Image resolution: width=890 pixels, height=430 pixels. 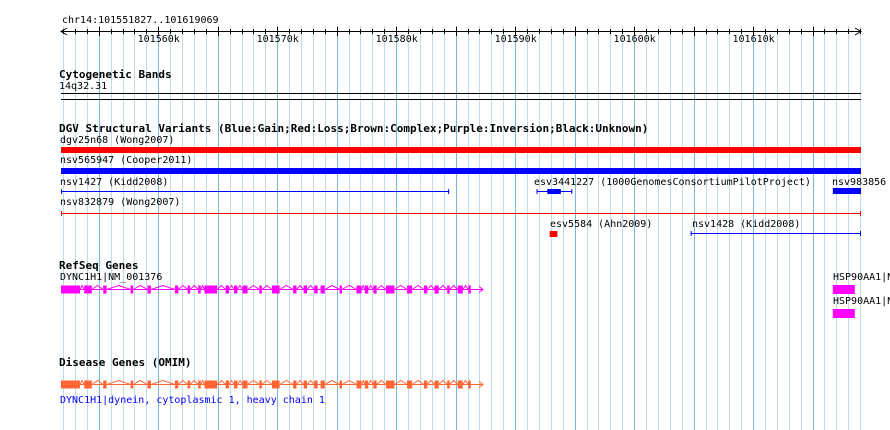 What do you see at coordinates (481, 384) in the screenshot?
I see `omim-dync1h1-strand-arrow` at bounding box center [481, 384].